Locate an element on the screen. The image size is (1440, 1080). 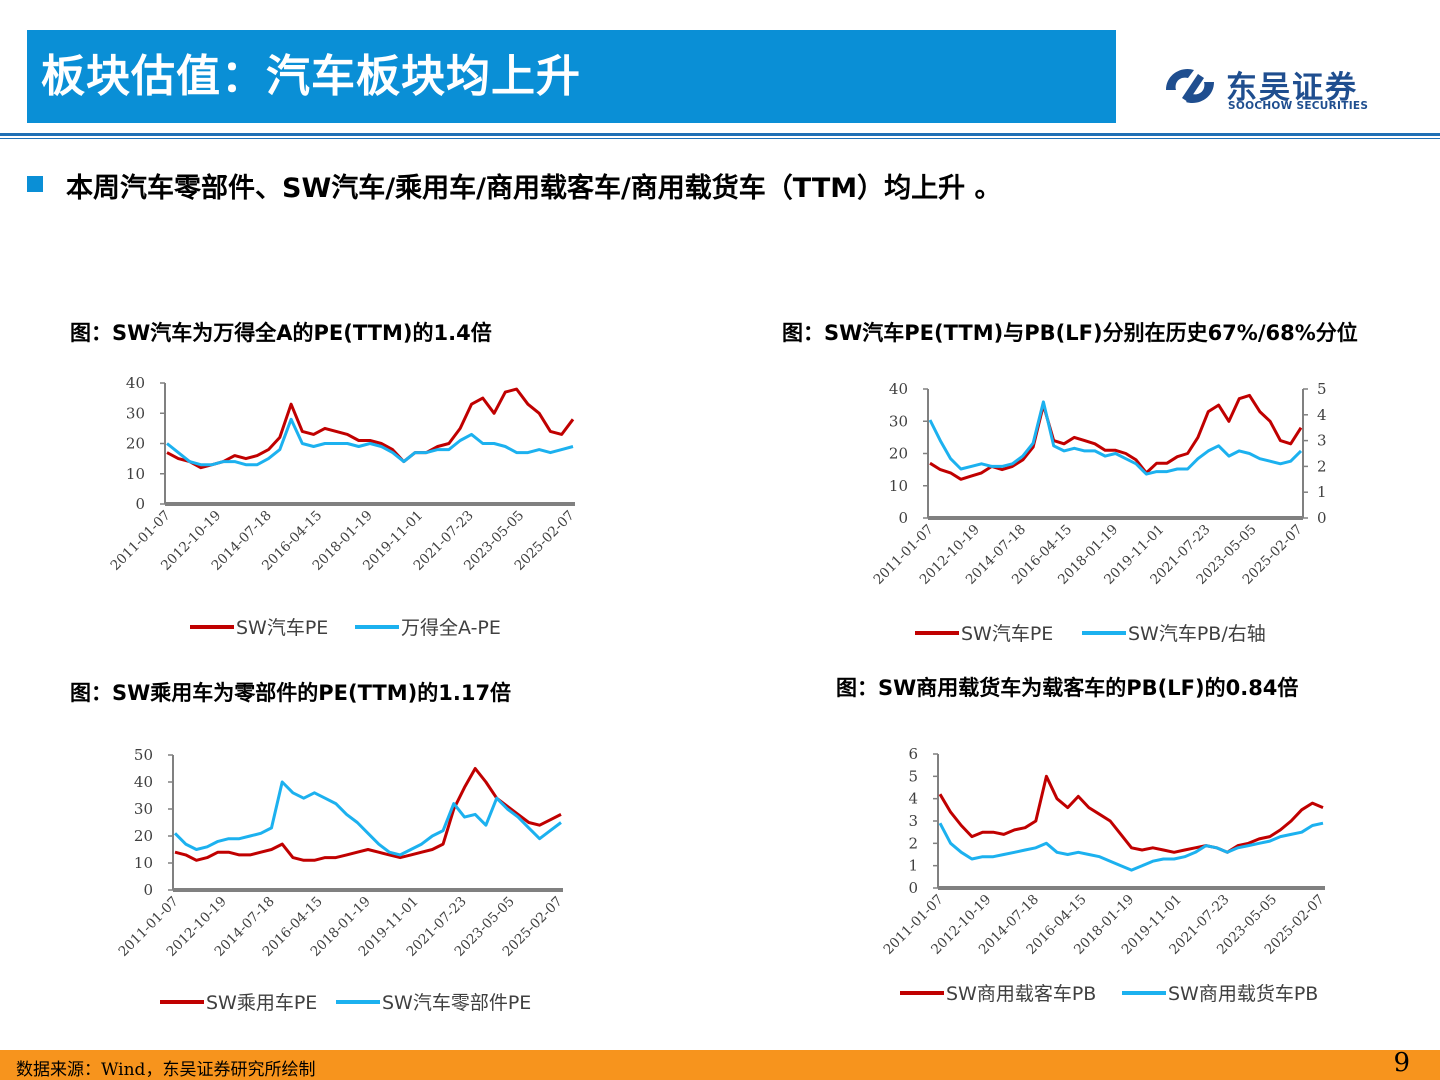
chart3-y-tick-label: 30 is located at coordinates (143, 809).